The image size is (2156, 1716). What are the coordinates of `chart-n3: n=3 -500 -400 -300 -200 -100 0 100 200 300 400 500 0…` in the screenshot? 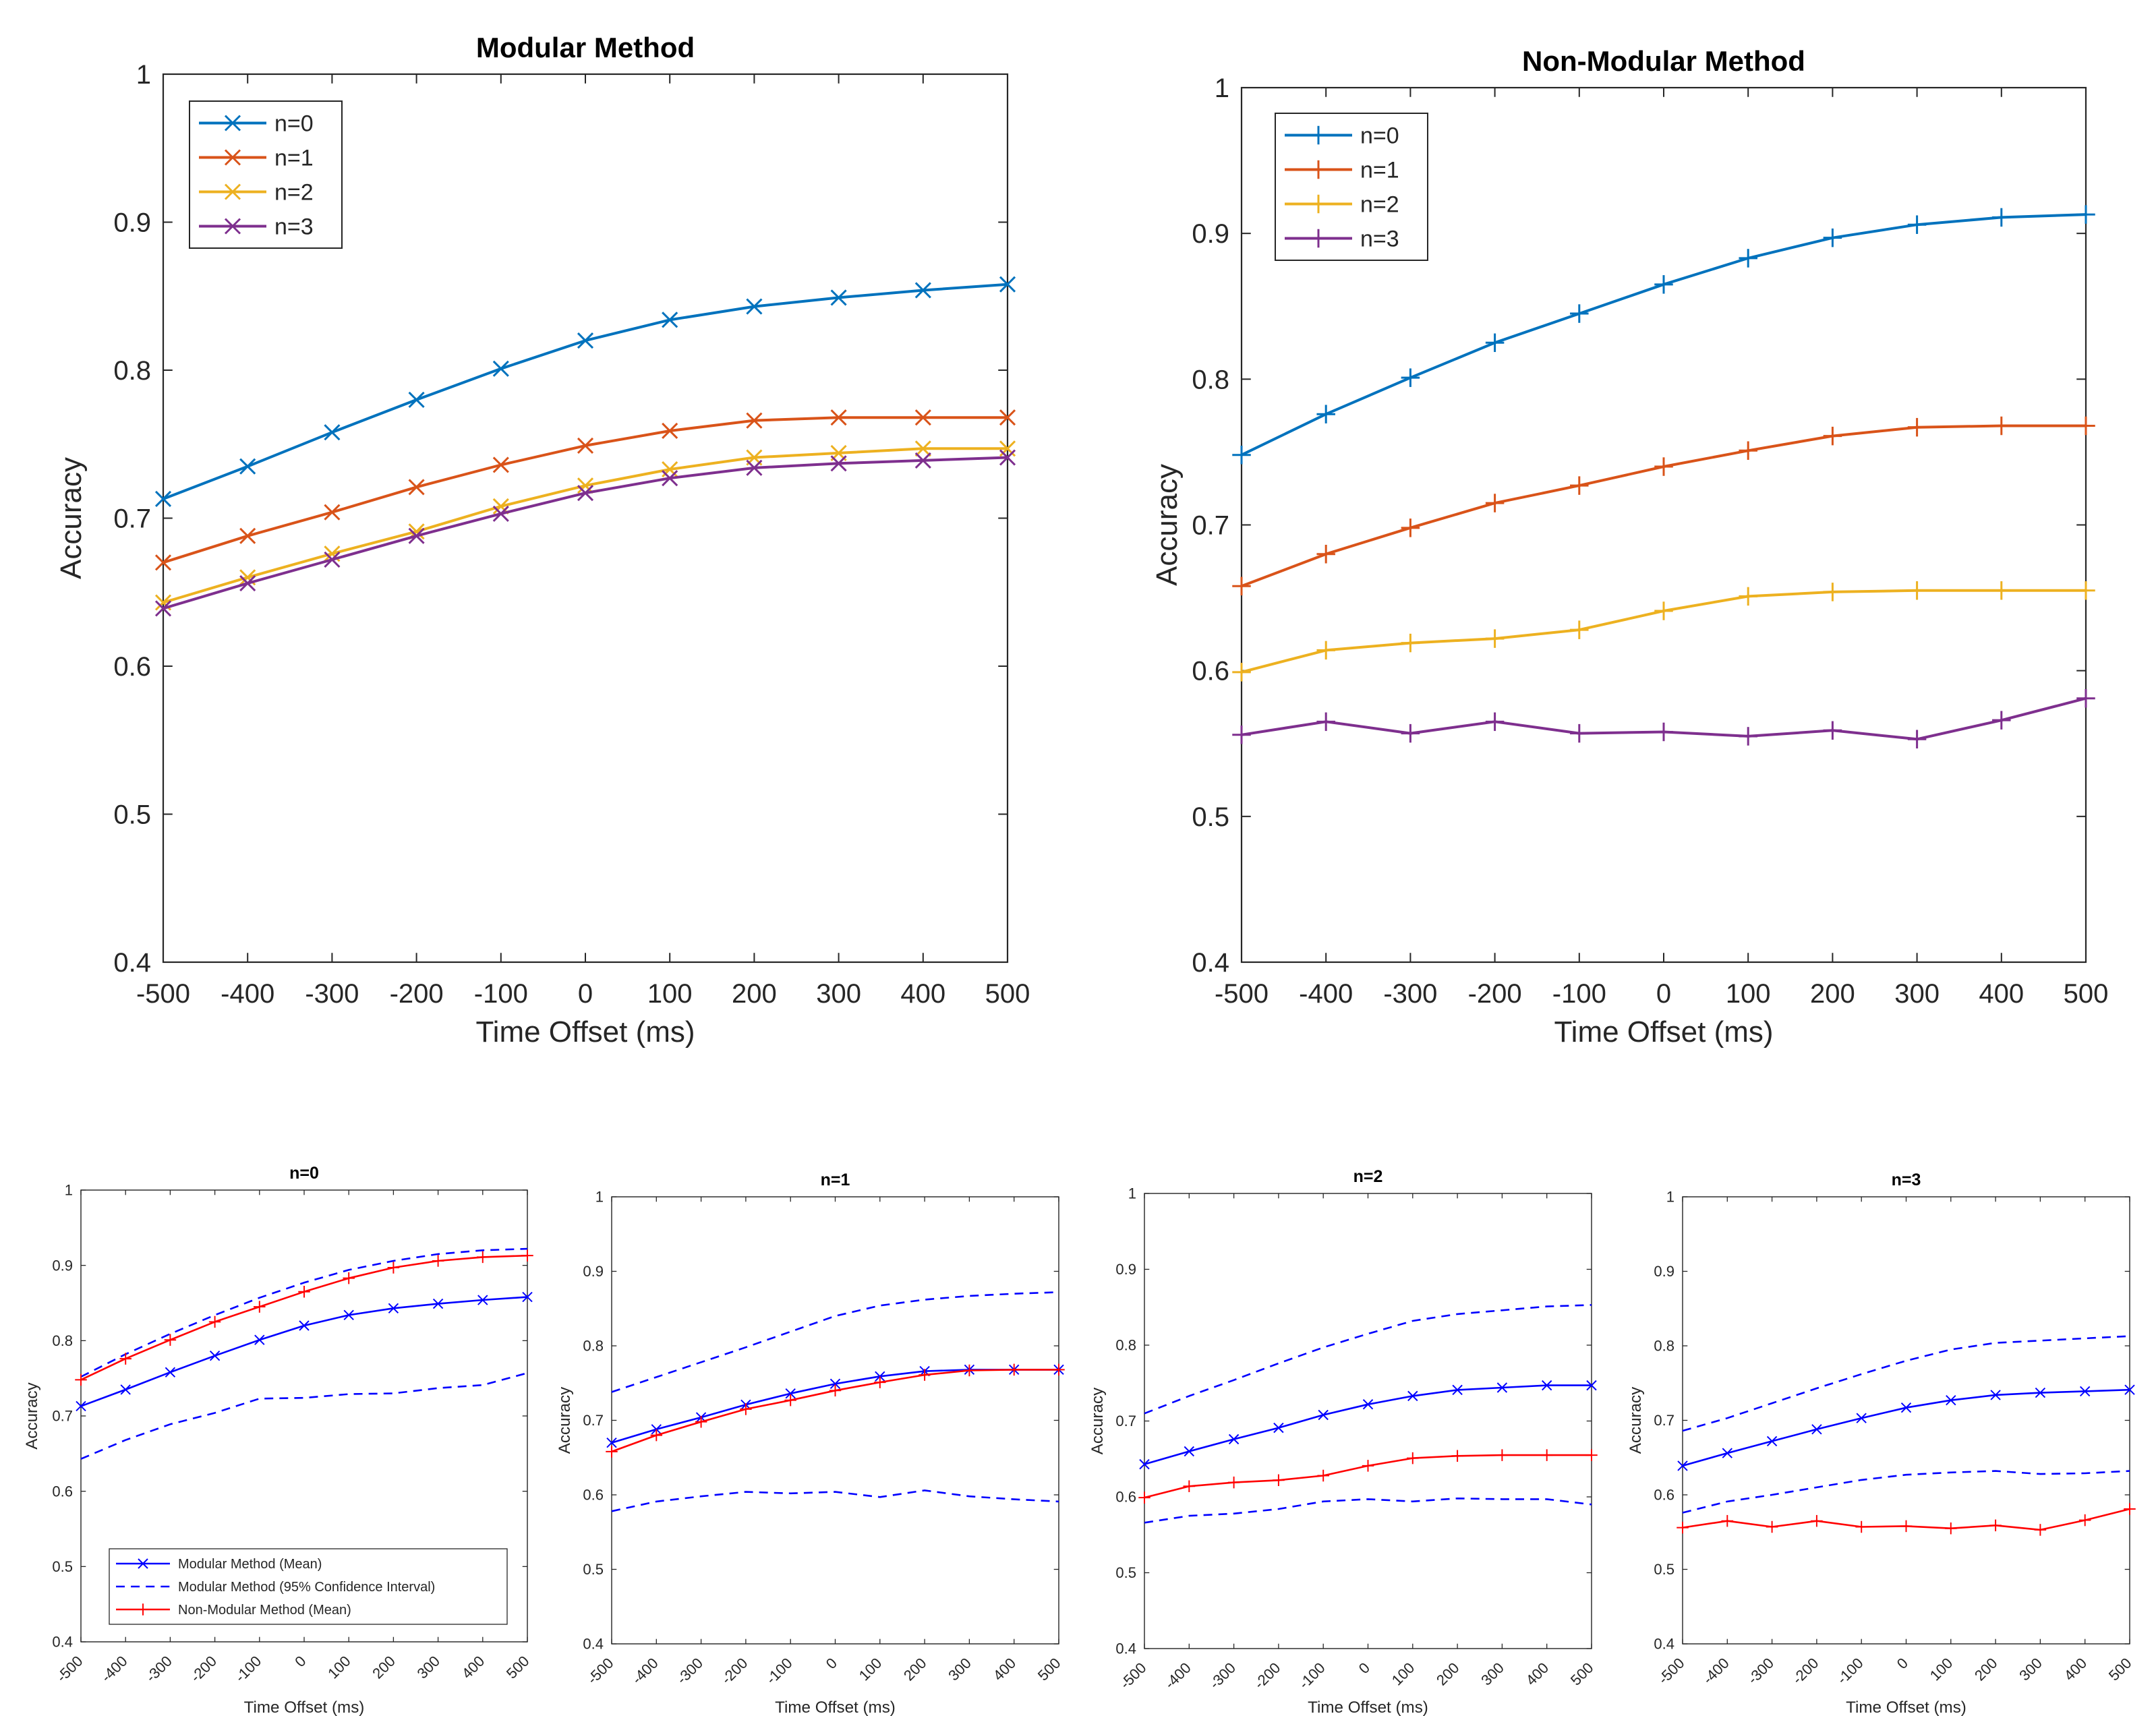 It's located at (1881, 1444).